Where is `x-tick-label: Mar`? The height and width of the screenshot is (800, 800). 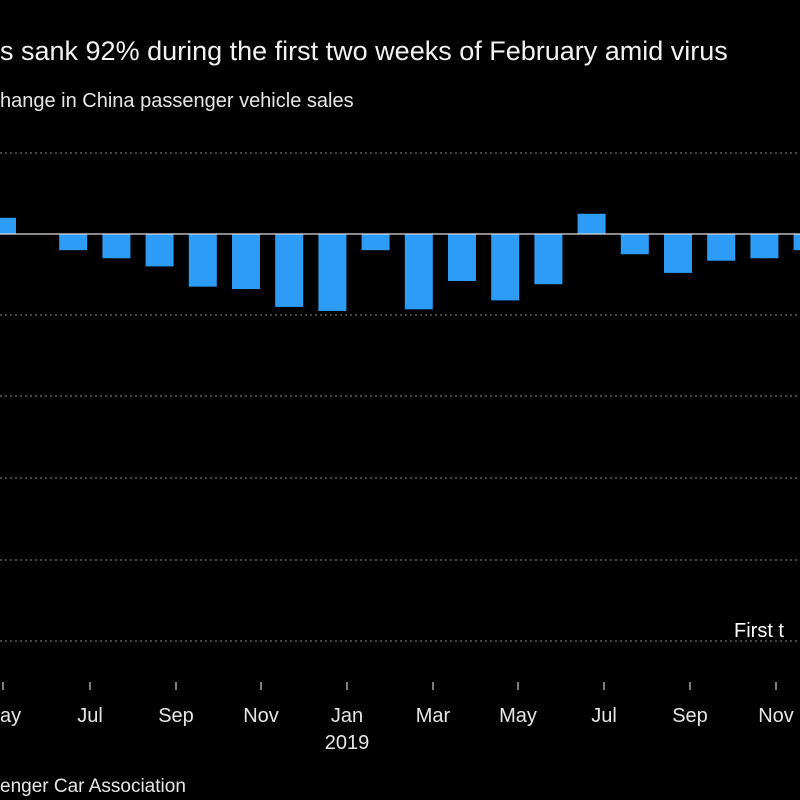
x-tick-label: Mar is located at coordinates (433, 716).